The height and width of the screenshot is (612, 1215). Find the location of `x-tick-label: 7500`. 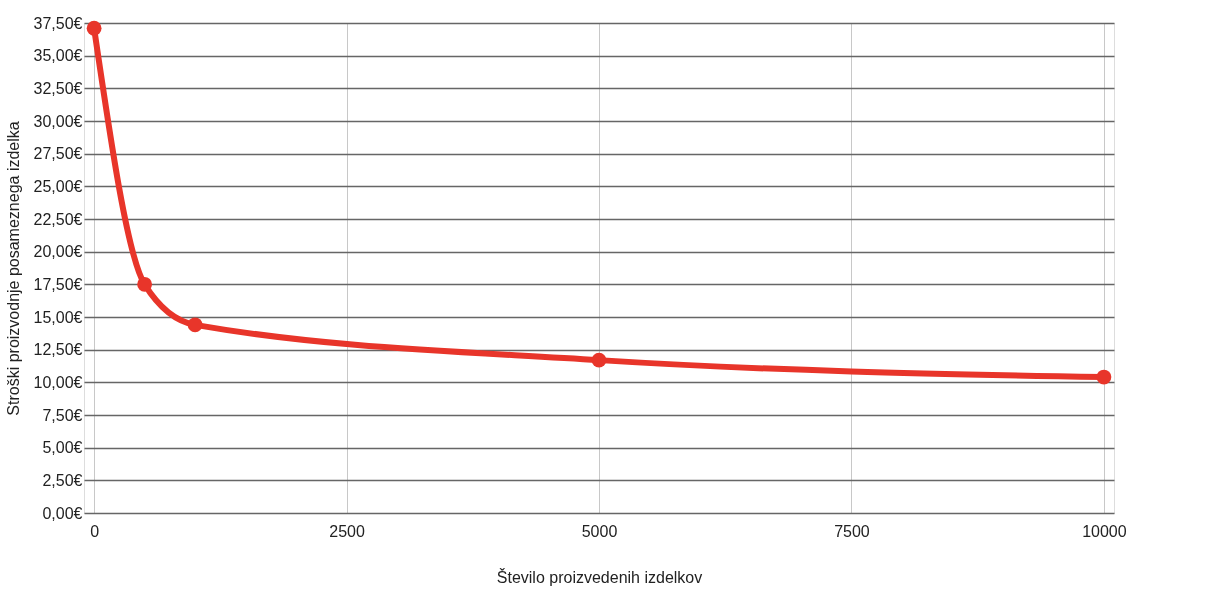

x-tick-label: 7500 is located at coordinates (852, 531).